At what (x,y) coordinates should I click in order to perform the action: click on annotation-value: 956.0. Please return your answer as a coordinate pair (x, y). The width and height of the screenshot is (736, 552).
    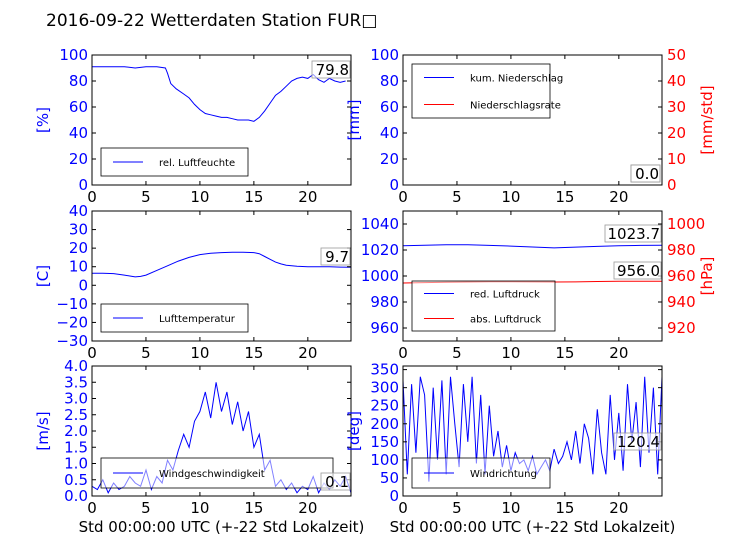
    Looking at the image, I should click on (638, 271).